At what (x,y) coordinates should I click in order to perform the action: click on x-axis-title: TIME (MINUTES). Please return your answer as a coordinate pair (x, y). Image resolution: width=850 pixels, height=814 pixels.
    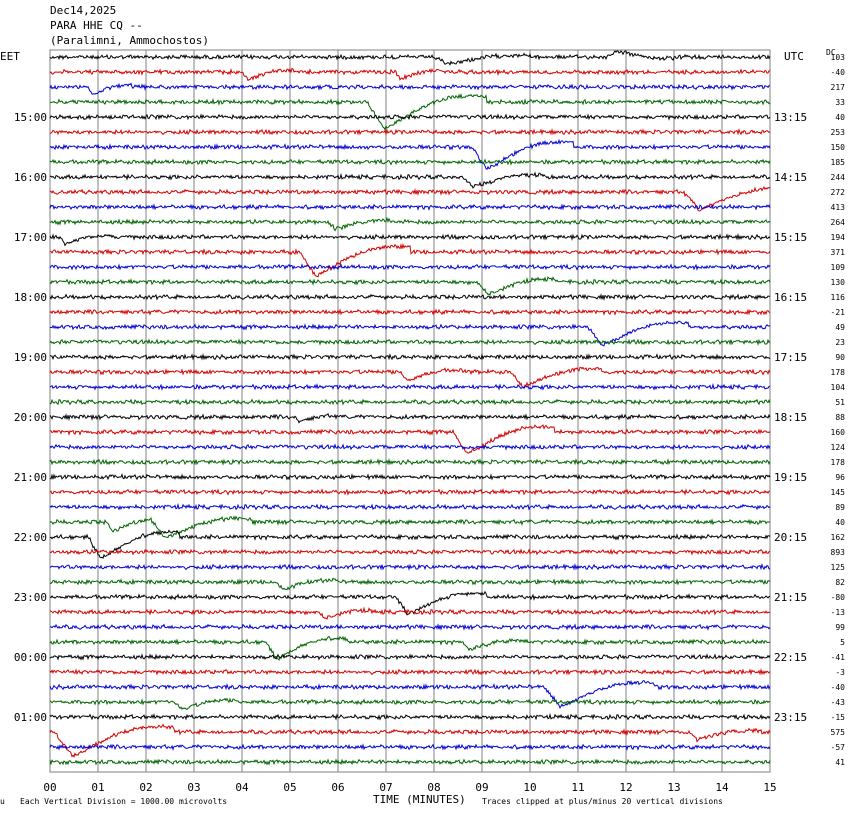
    Looking at the image, I should click on (419, 799).